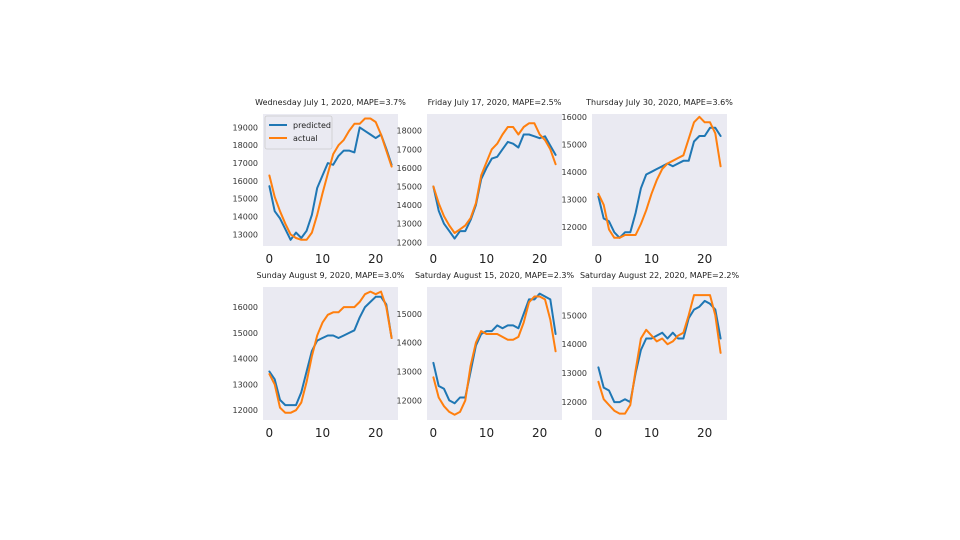 The image size is (960, 540). I want to click on legend-label-predicted: predicted, so click(312, 125).